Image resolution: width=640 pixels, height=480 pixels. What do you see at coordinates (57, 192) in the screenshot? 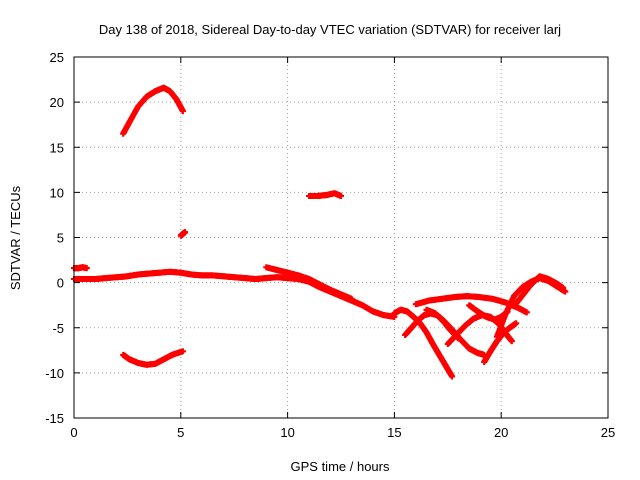
I see `y-tick-label: 10` at bounding box center [57, 192].